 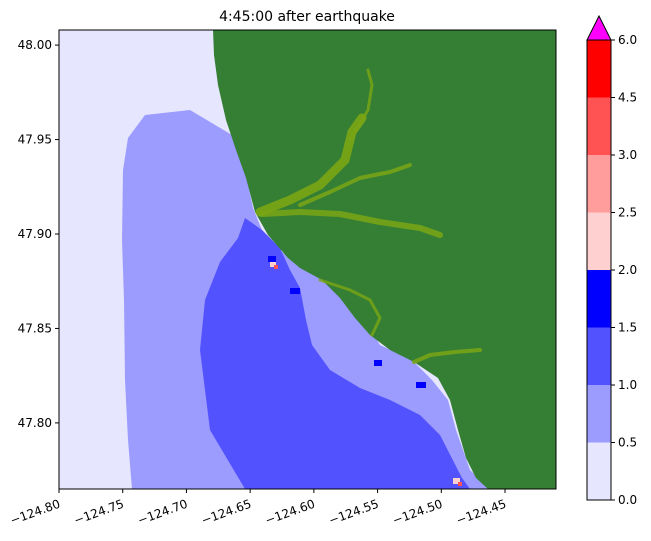 I want to click on colorbar-tick-label: 0.0, so click(x=627, y=500).